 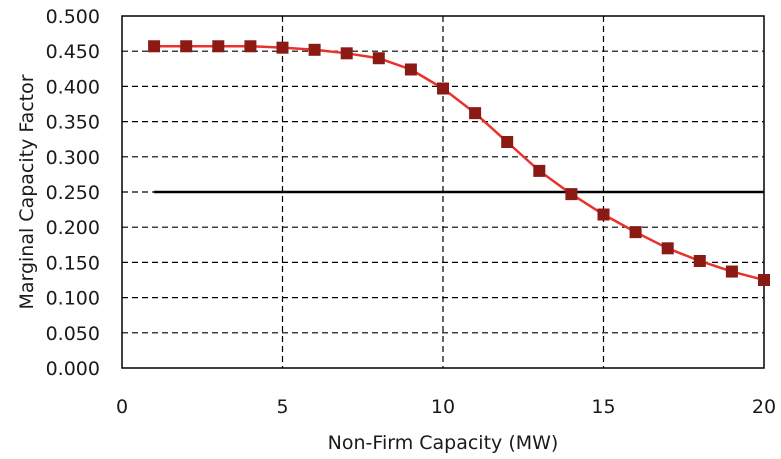 What do you see at coordinates (73, 263) in the screenshot?
I see `y-tick-label: 0.150` at bounding box center [73, 263].